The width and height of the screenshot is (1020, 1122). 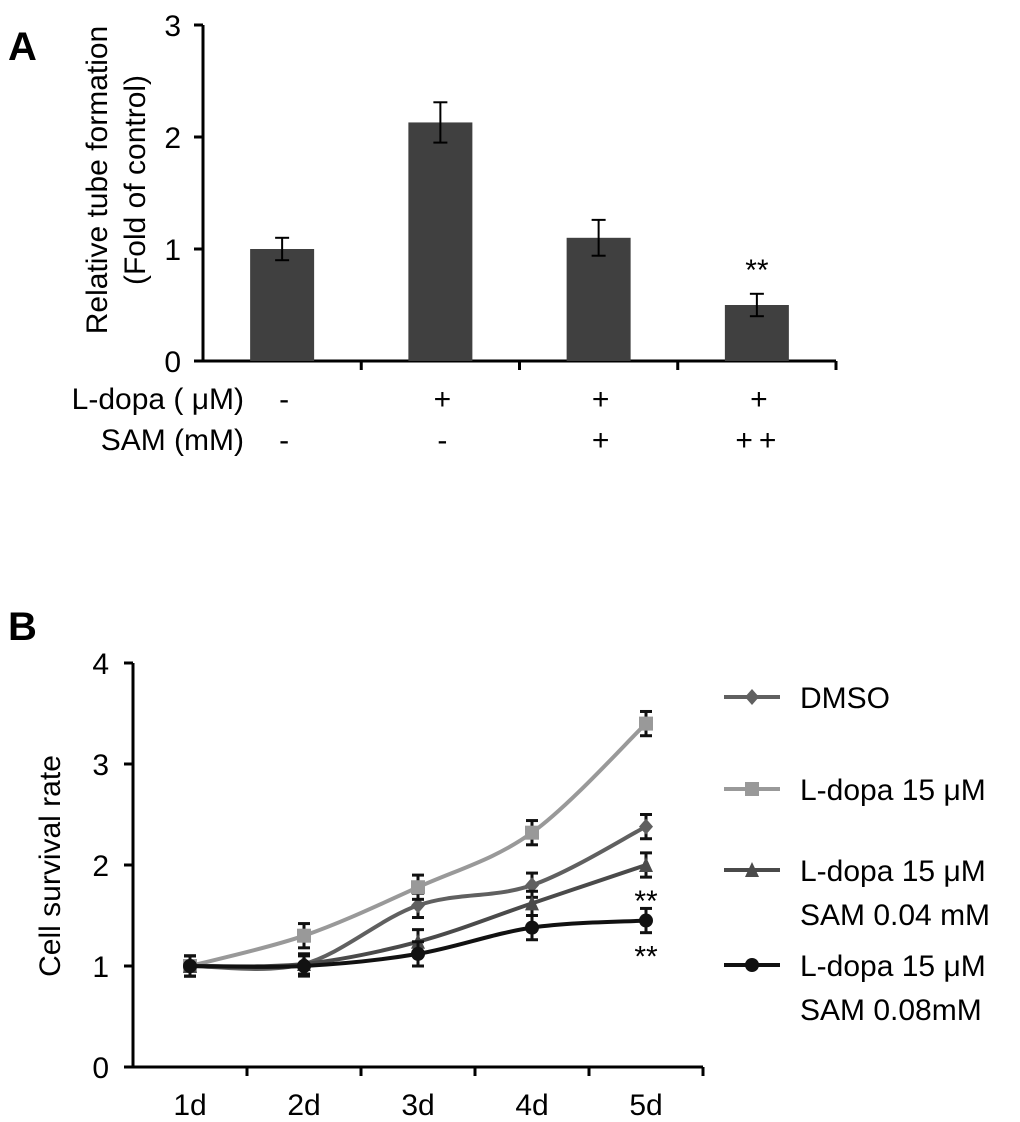 What do you see at coordinates (135, 180) in the screenshot?
I see `chart-a-ylabel-line2: (Fold of control)` at bounding box center [135, 180].